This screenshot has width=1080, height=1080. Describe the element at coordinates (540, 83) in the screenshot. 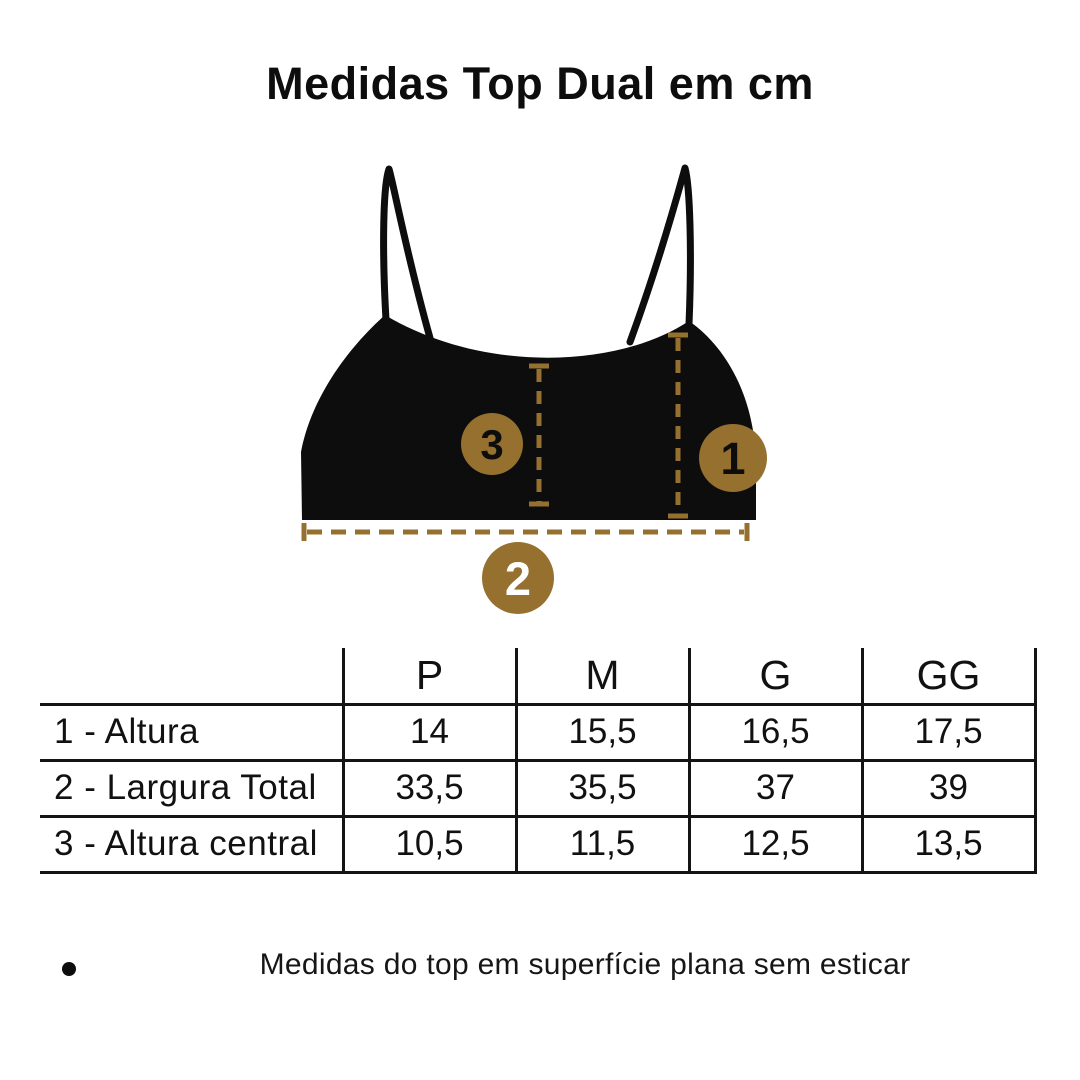

I see `page-title: Medidas Top Dual em cm` at that location.